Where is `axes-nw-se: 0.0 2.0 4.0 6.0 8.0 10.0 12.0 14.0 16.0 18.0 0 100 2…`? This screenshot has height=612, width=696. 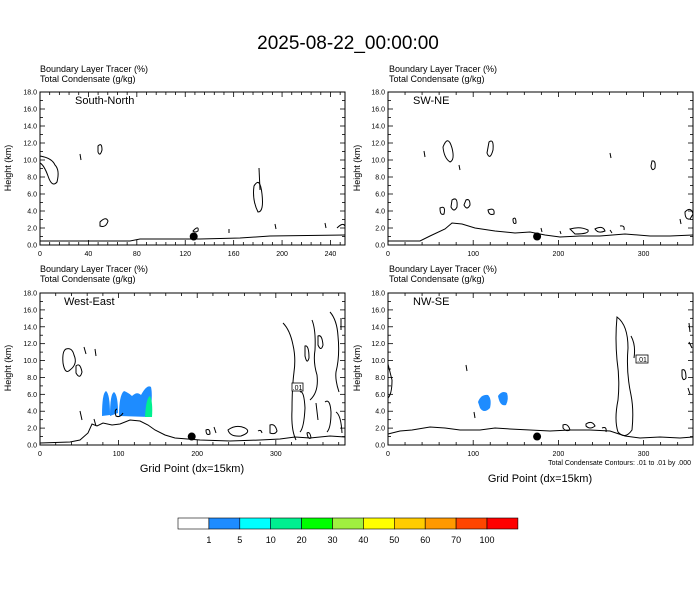
axes-nw-se: 0.0 2.0 4.0 6.0 8.0 10.0 12.0 14.0 16.0 18.0 0 100 2… is located at coordinates (532, 374).